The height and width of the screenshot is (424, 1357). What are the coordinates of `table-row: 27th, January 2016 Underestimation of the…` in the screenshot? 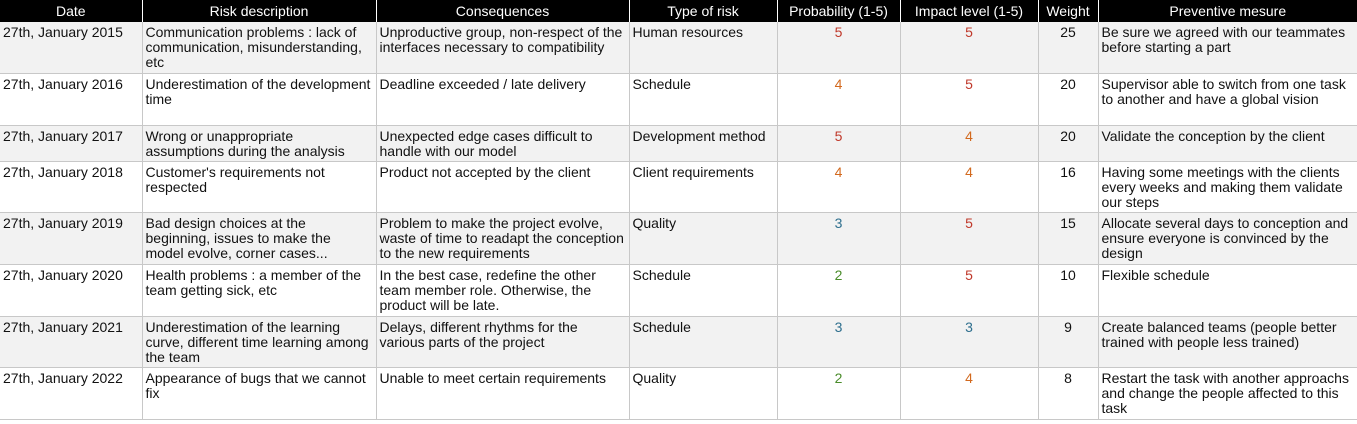 It's located at (678, 99).